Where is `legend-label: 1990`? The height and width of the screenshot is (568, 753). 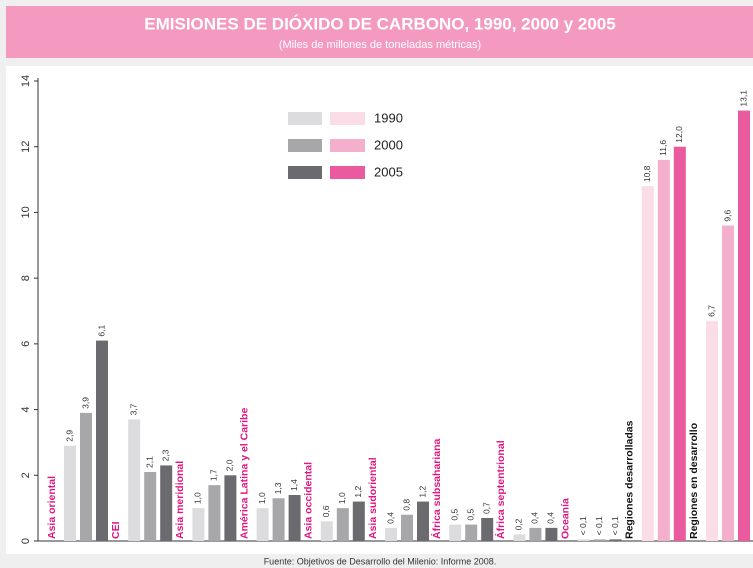 legend-label: 1990 is located at coordinates (388, 117).